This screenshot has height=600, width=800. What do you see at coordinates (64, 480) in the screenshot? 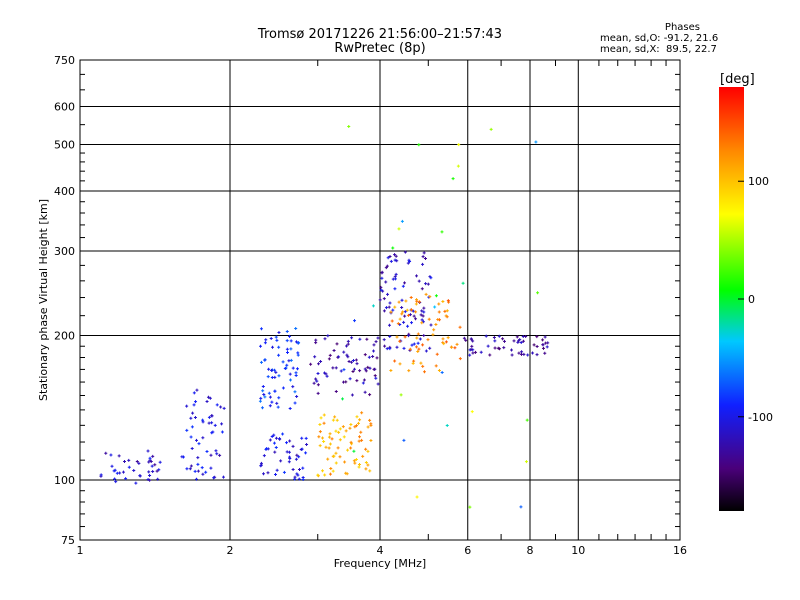
I see `y-tick-label: 100` at bounding box center [64, 480].